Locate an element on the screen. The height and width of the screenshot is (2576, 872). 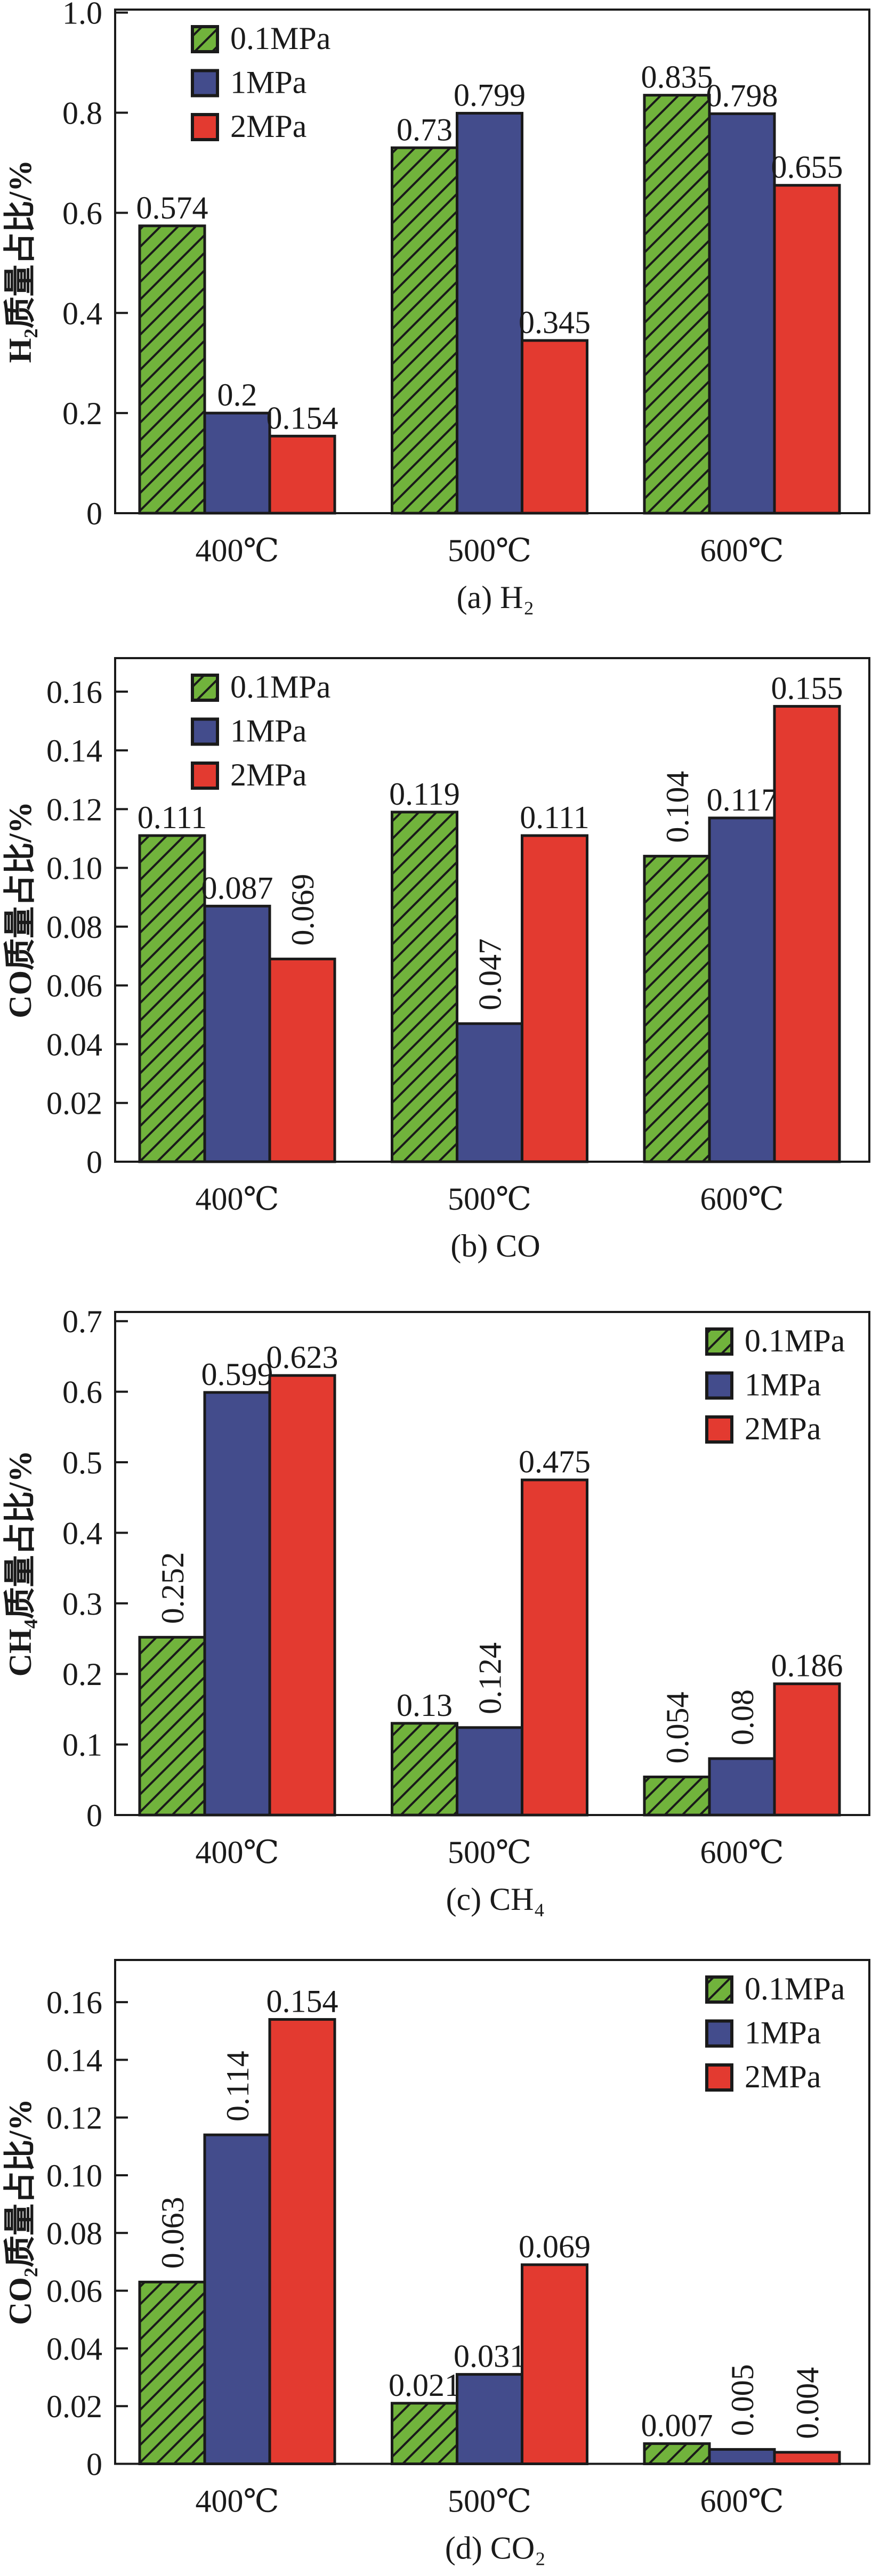
bar-value-label: 0.345 is located at coordinates (555, 322).